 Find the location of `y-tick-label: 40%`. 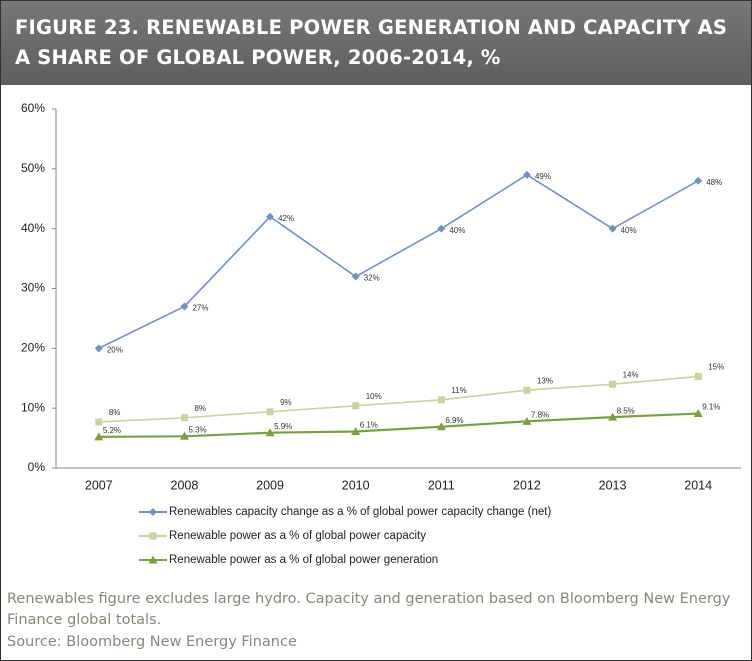

y-tick-label: 40% is located at coordinates (33, 228).